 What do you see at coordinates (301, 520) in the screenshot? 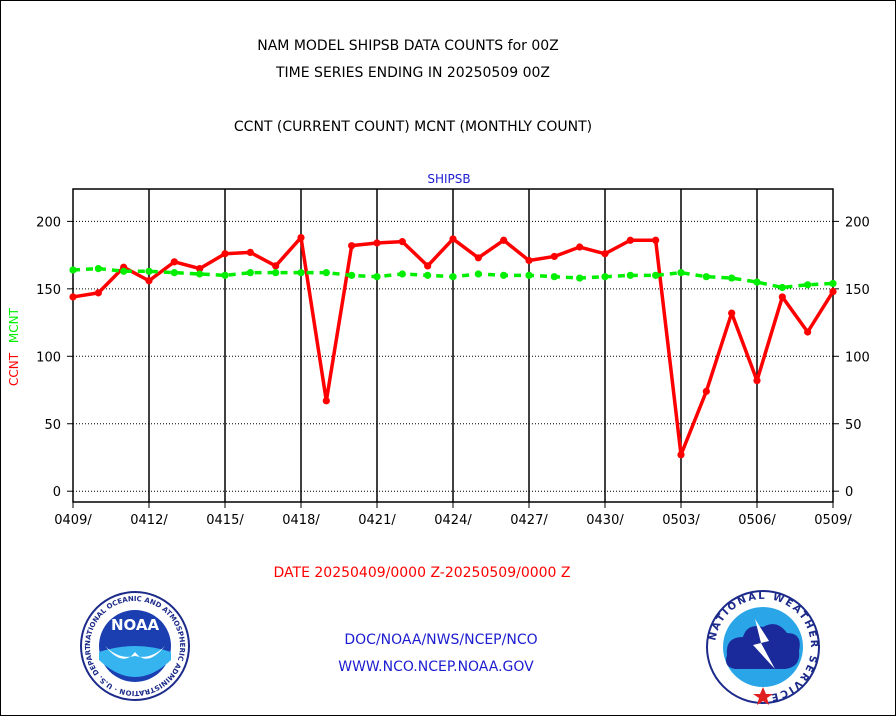
I see `x-tick-label: 0418/` at bounding box center [301, 520].